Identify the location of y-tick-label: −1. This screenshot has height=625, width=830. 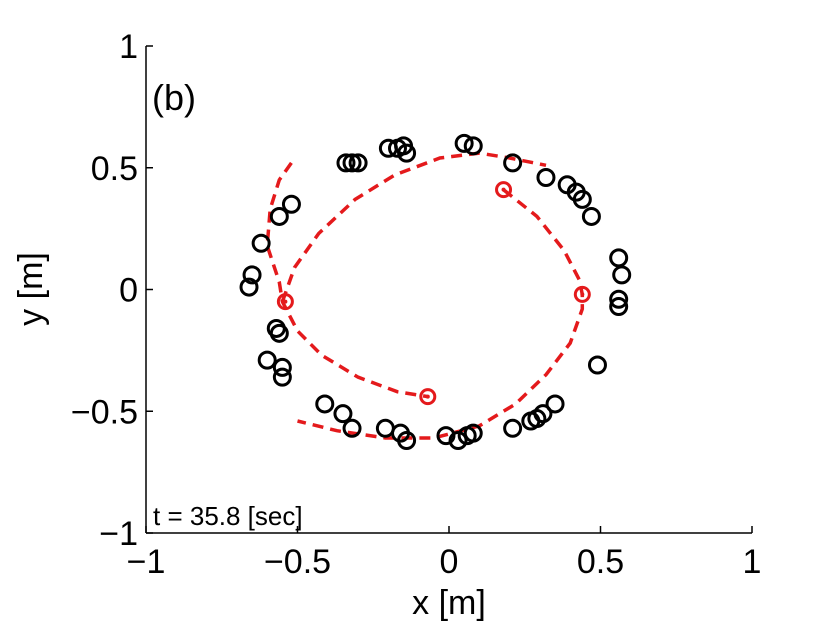
(118, 534).